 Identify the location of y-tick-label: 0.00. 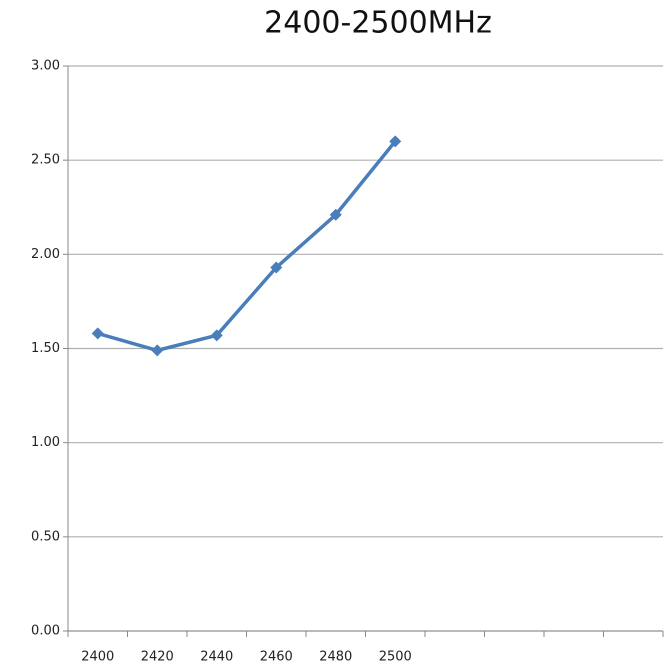
(45, 631).